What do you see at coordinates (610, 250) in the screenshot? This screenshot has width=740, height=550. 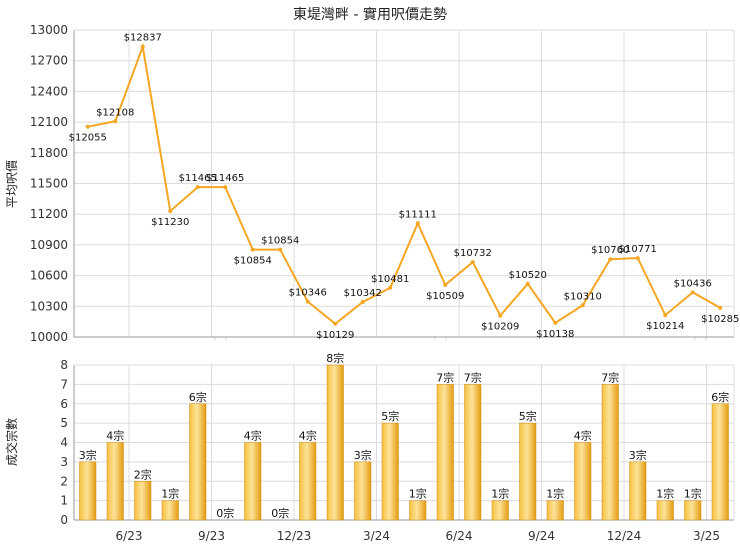 I see `line-value-label: $10760` at bounding box center [610, 250].